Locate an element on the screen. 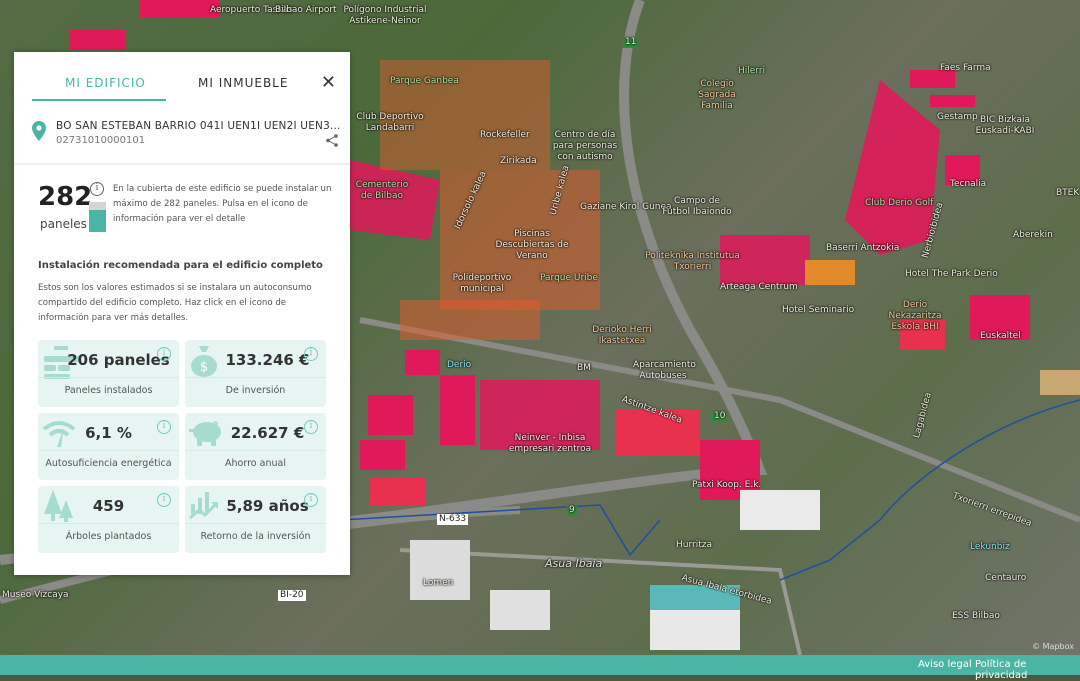 The height and width of the screenshot is (681, 1080). card-label: De inversión is located at coordinates (255, 390).